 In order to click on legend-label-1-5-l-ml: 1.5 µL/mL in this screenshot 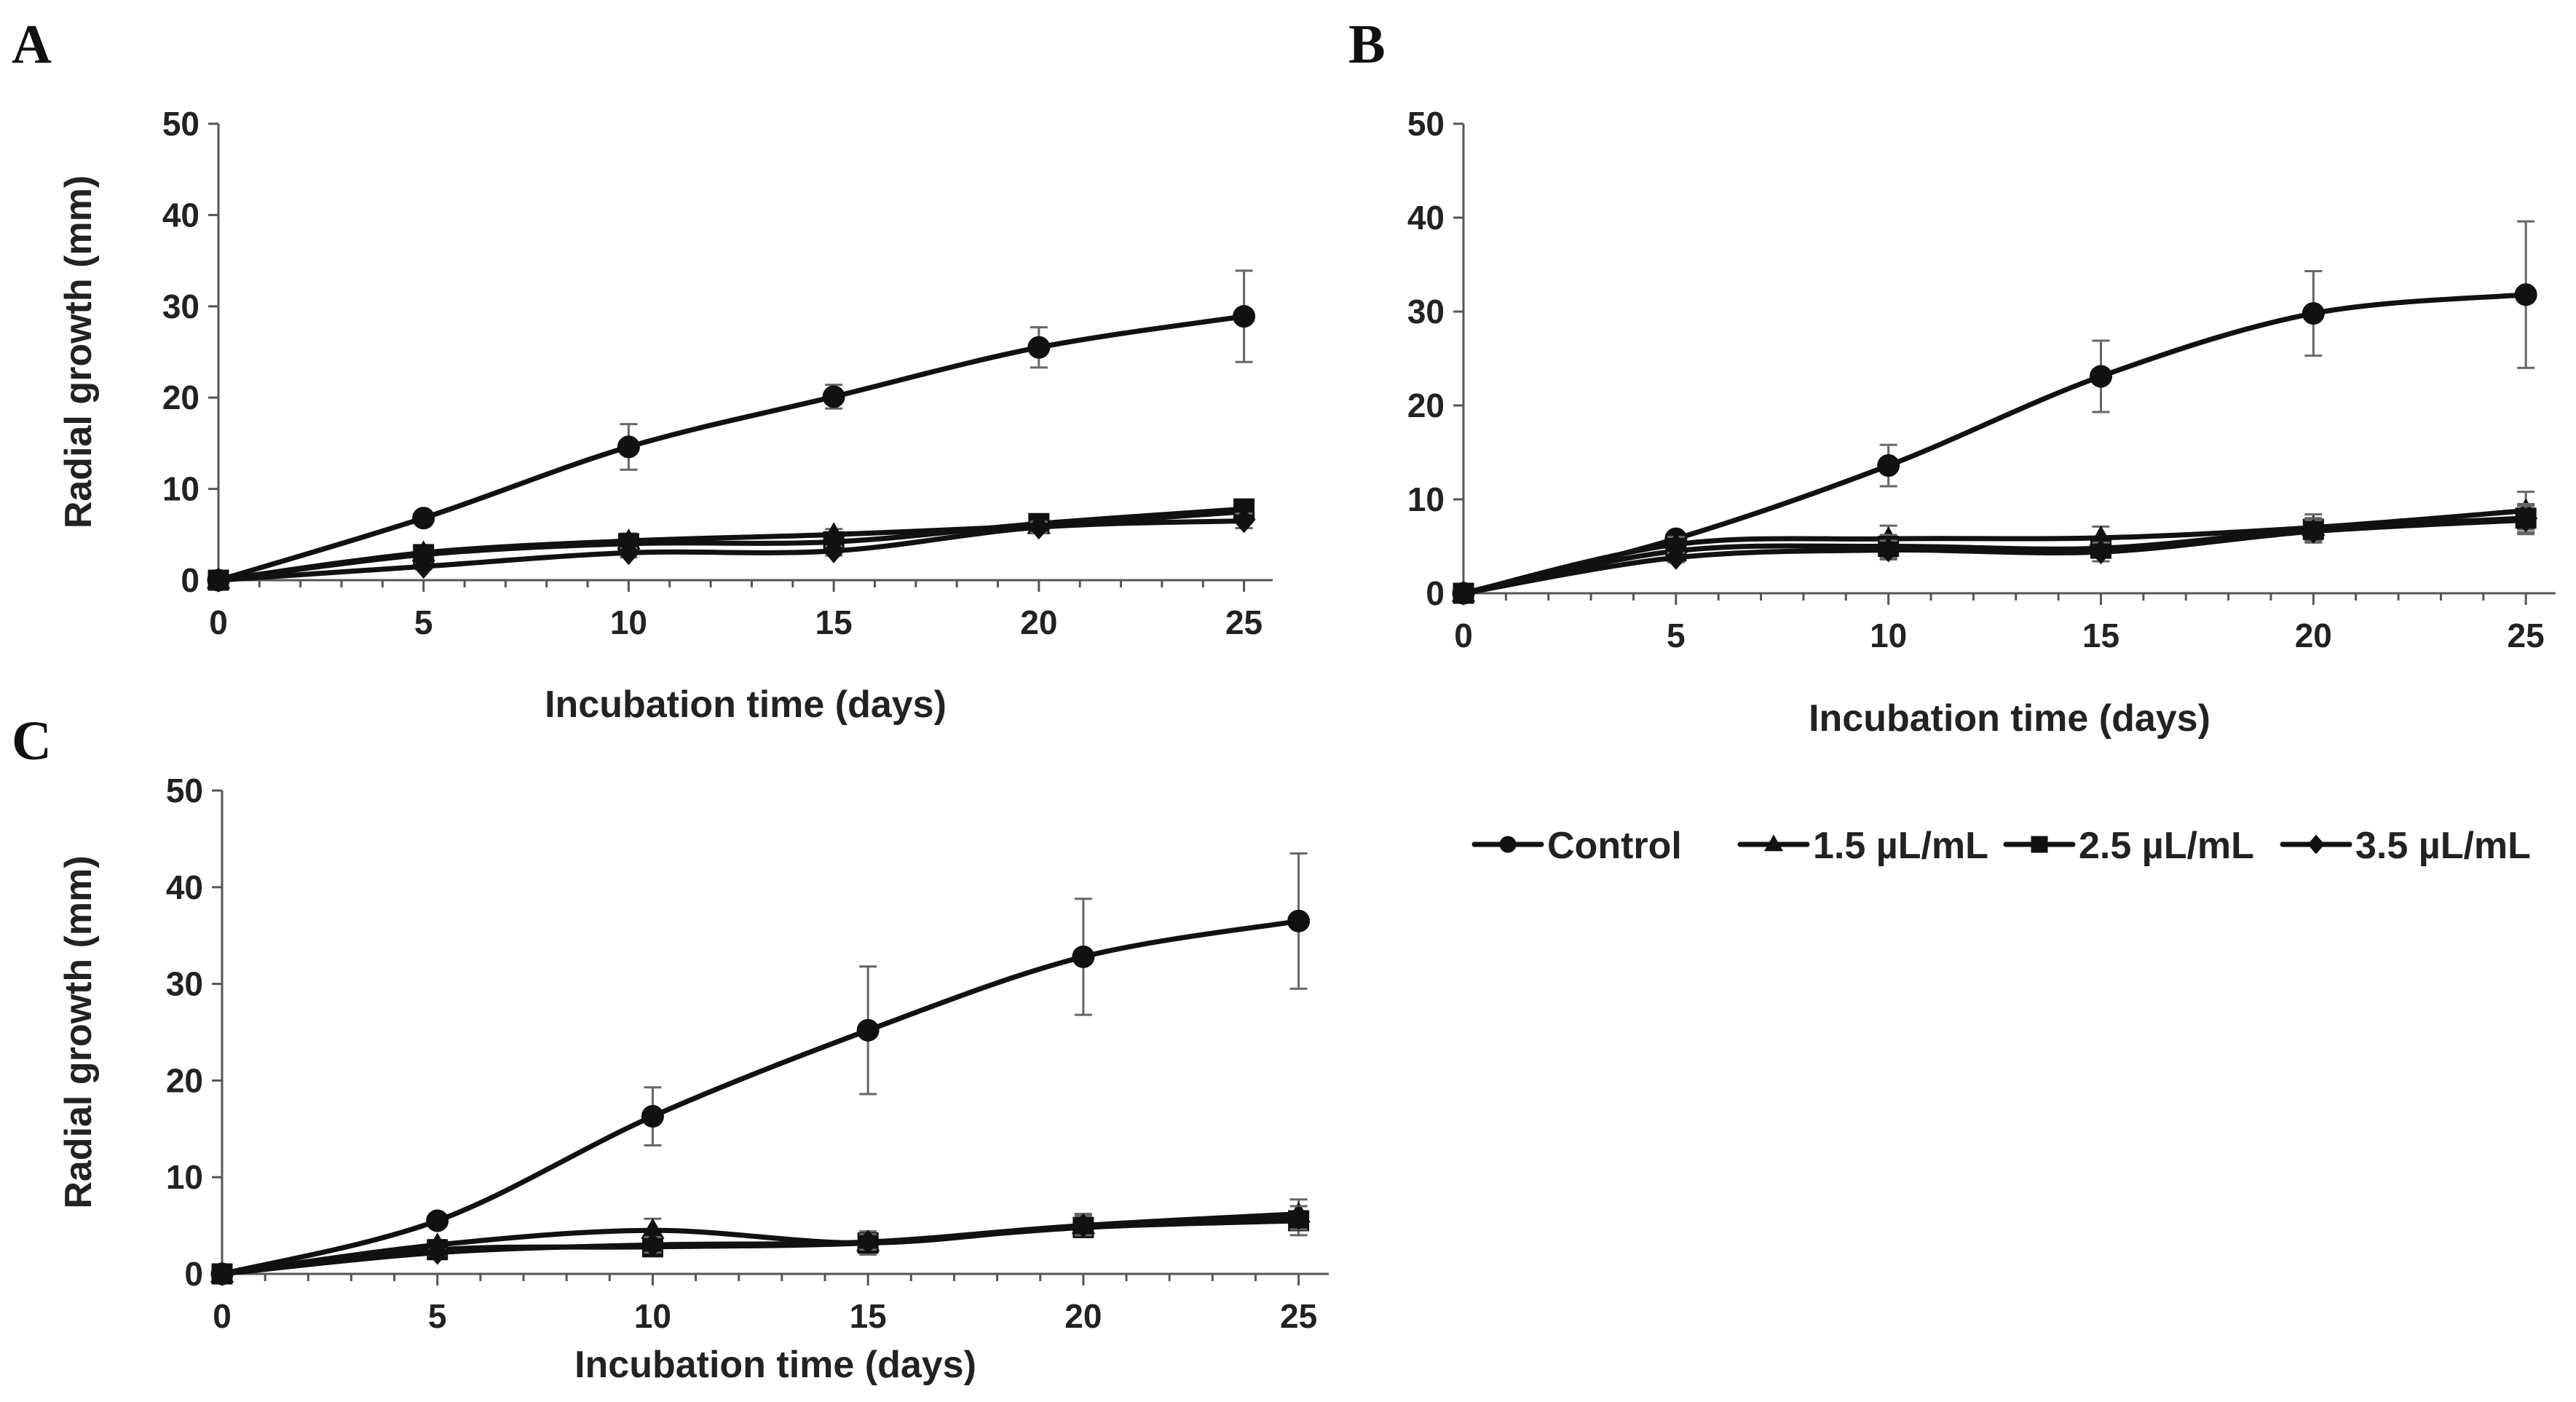, I will do `click(1901, 846)`.